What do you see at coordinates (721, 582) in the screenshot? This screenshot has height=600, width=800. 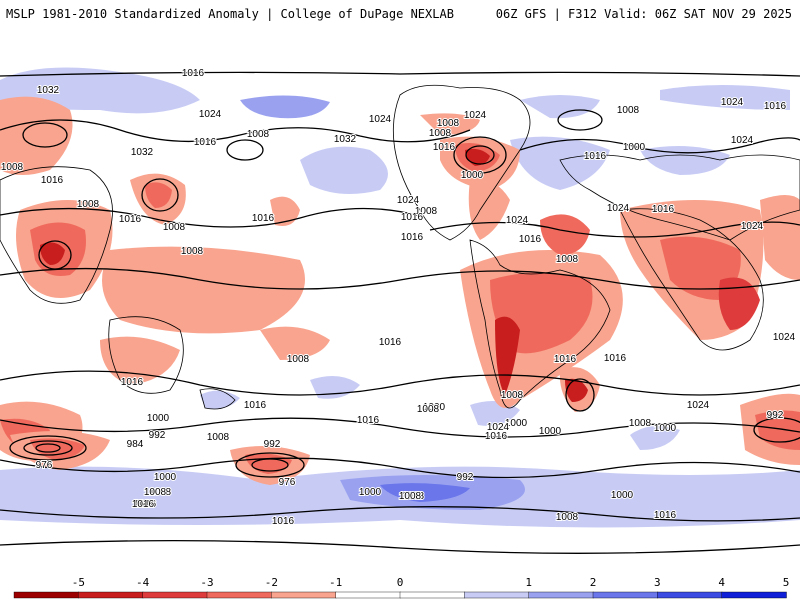 I see `colorbar-tick-label: 4` at bounding box center [721, 582].